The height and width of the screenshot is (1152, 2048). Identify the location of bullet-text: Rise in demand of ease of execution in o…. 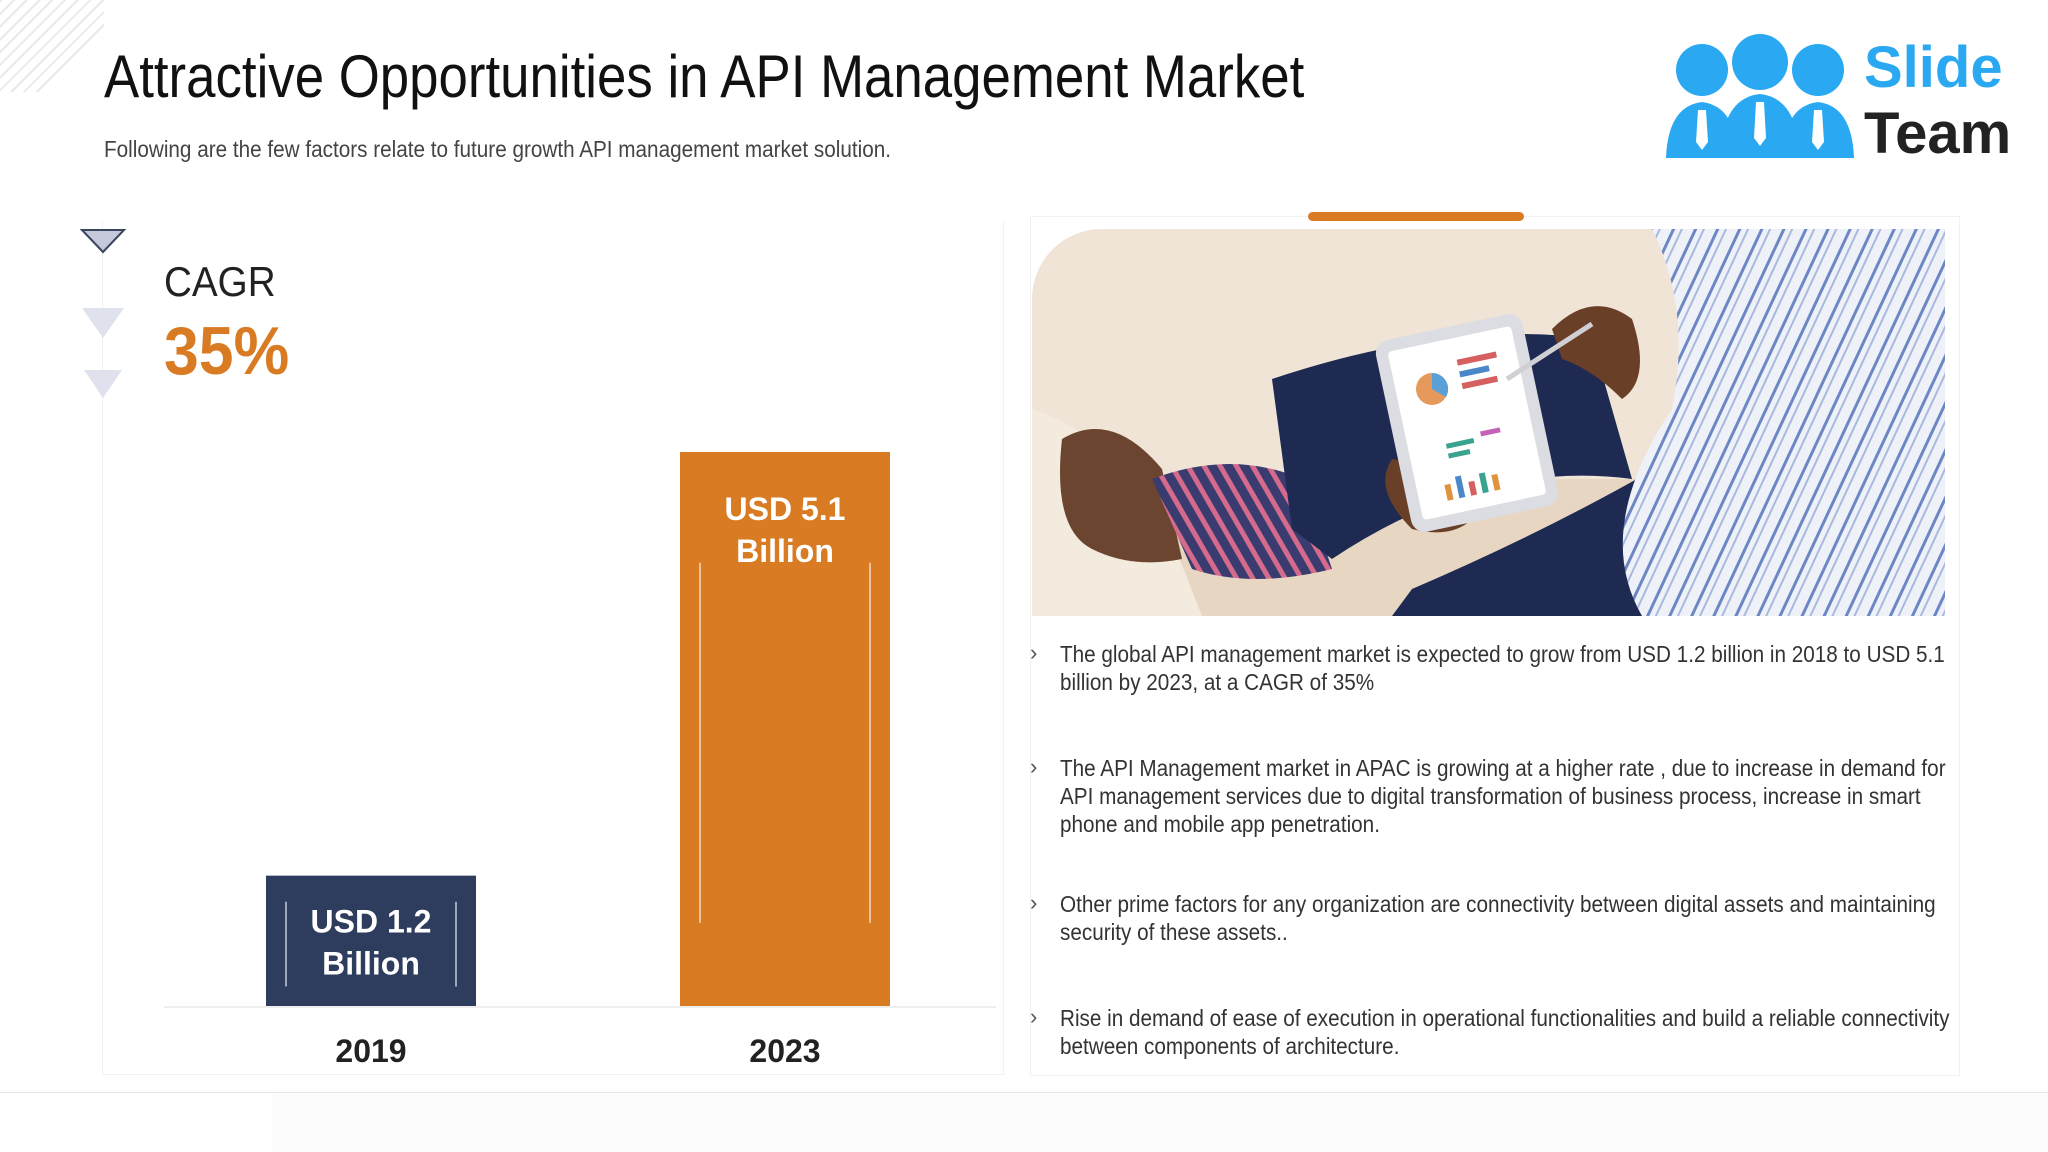
(1505, 1032).